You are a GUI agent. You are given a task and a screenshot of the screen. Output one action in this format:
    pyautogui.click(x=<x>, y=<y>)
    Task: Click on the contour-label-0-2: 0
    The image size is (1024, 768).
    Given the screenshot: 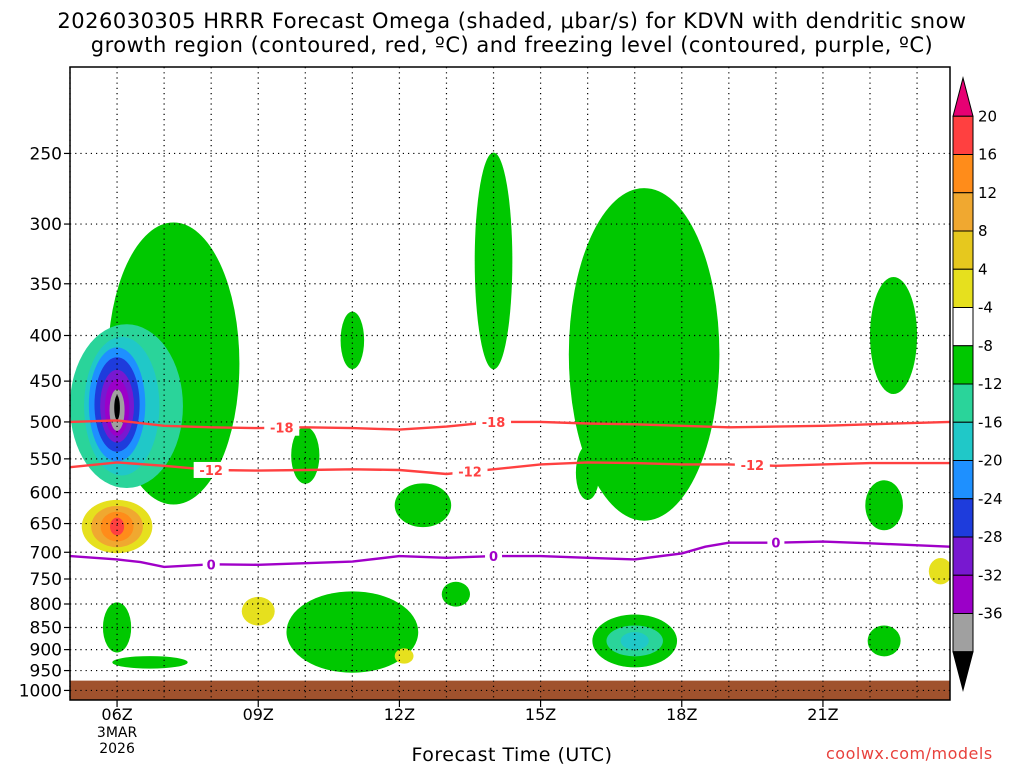 What is the action you would take?
    pyautogui.click(x=775, y=544)
    